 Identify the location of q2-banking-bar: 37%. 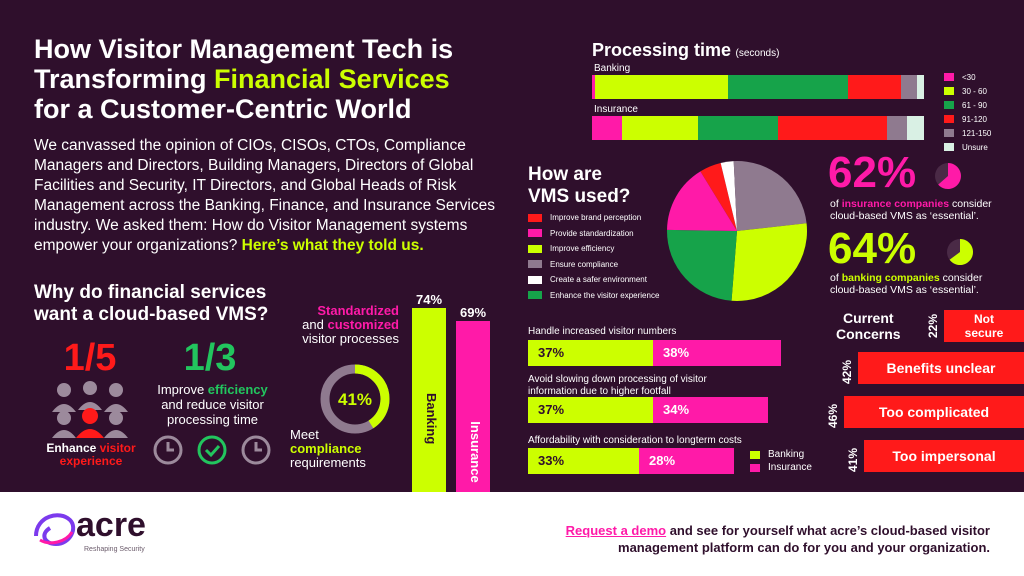
(590, 410).